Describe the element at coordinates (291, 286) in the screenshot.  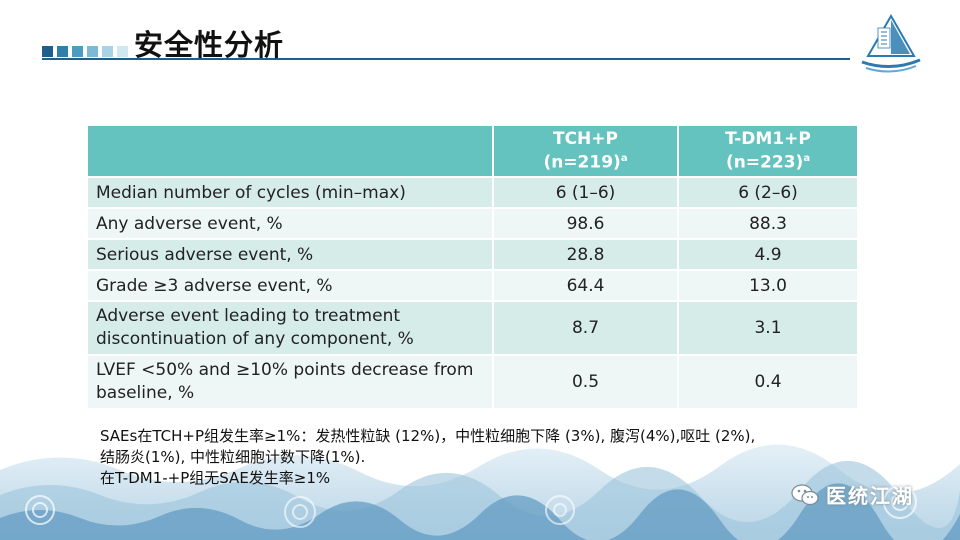
I see `row-label: Grade ≥3 adverse event, %` at that location.